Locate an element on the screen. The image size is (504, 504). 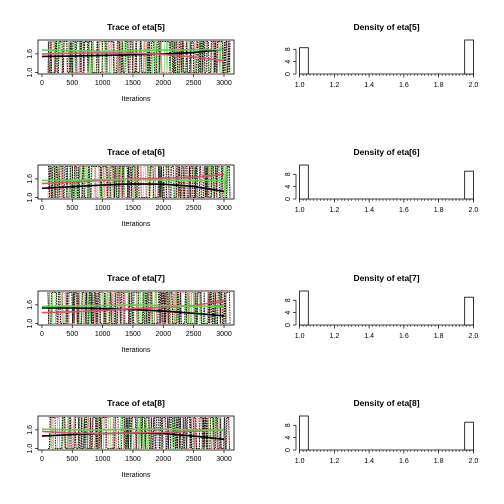
panel-title: Trace of eta[6] is located at coordinates (136, 152).